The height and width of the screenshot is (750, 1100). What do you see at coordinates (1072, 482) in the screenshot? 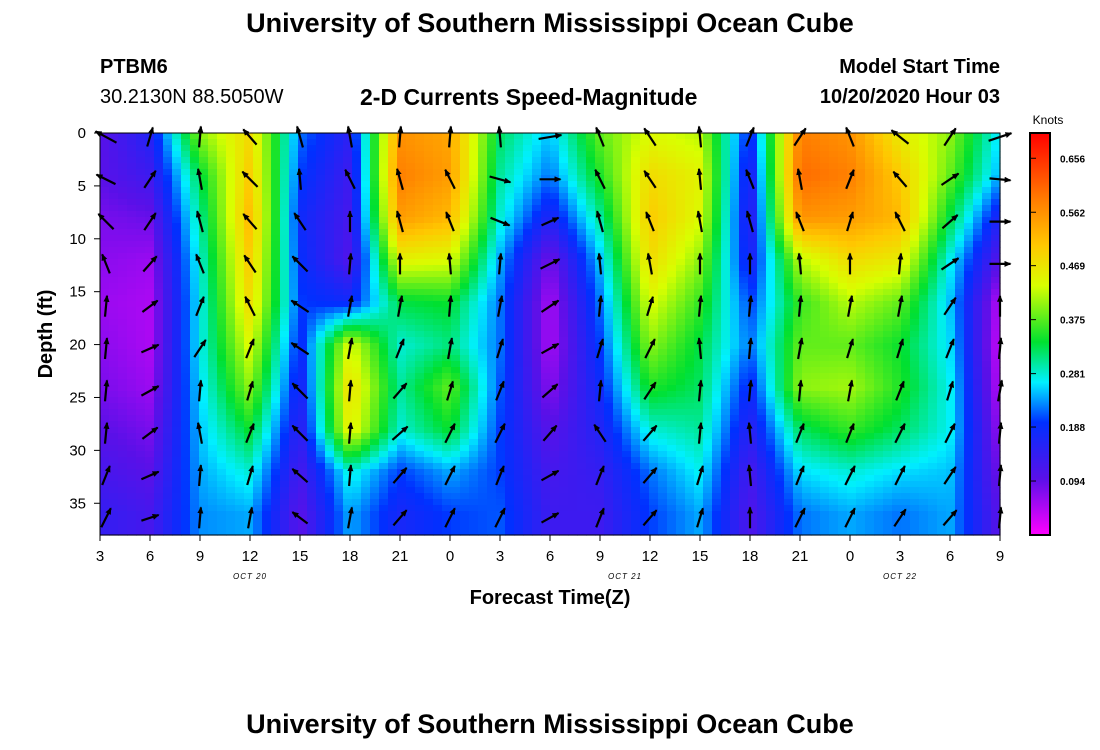
I see `colorbar-tick-label: 0.094` at bounding box center [1072, 482].